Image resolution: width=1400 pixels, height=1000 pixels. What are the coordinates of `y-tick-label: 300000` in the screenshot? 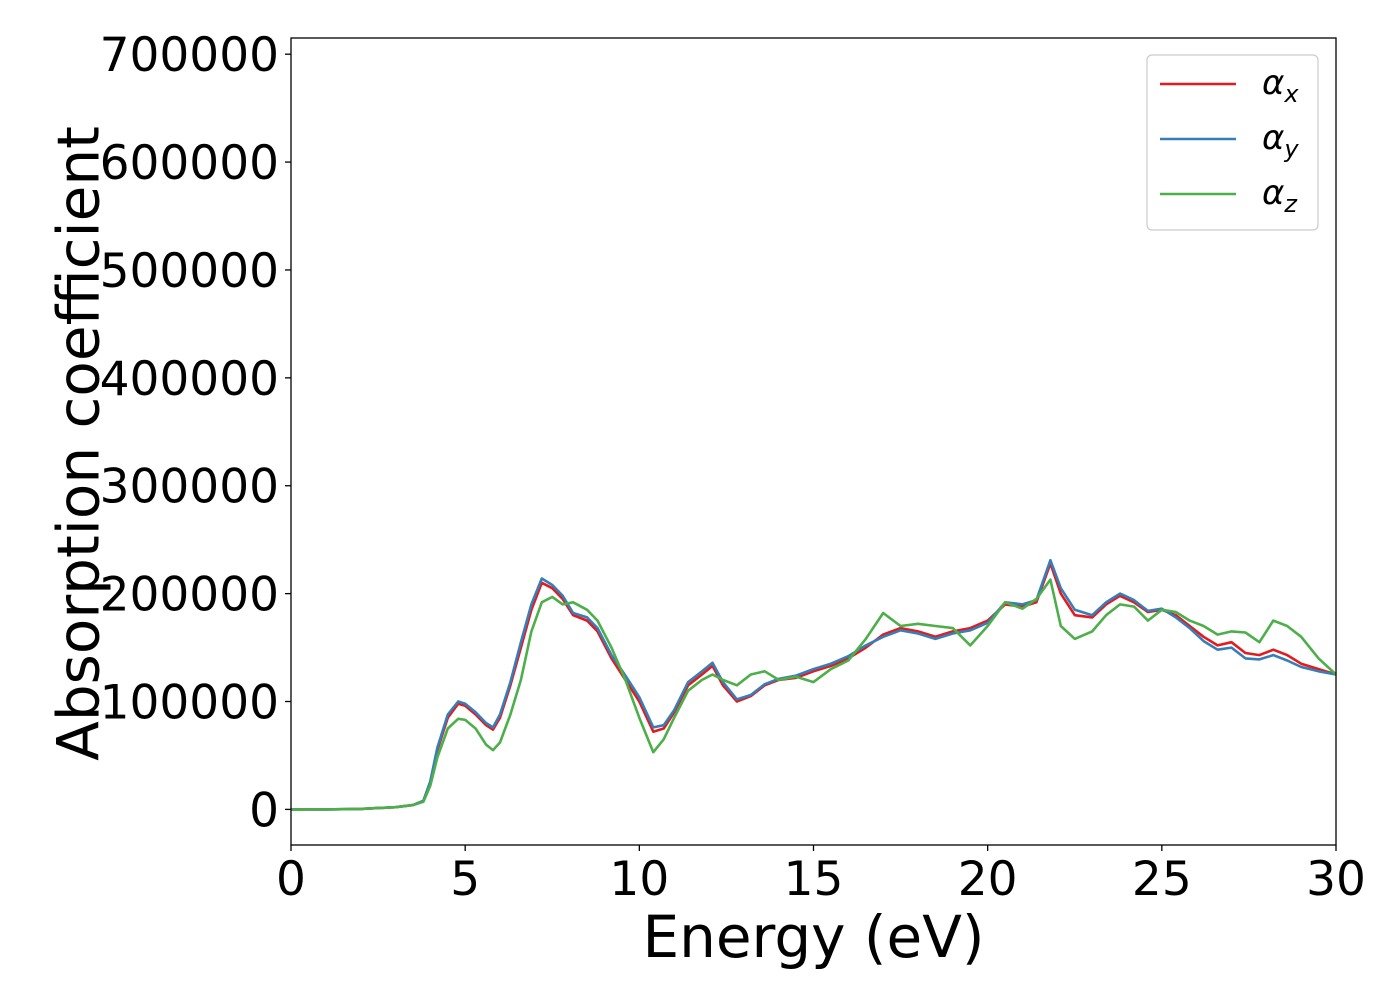 It's located at (189, 487).